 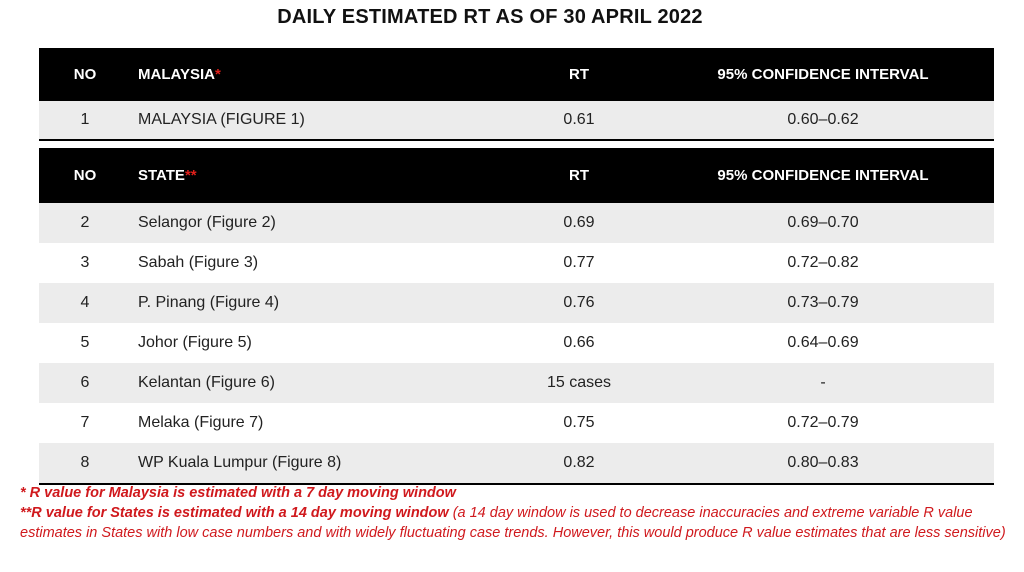 What do you see at coordinates (85, 462) in the screenshot?
I see `row-no: 8` at bounding box center [85, 462].